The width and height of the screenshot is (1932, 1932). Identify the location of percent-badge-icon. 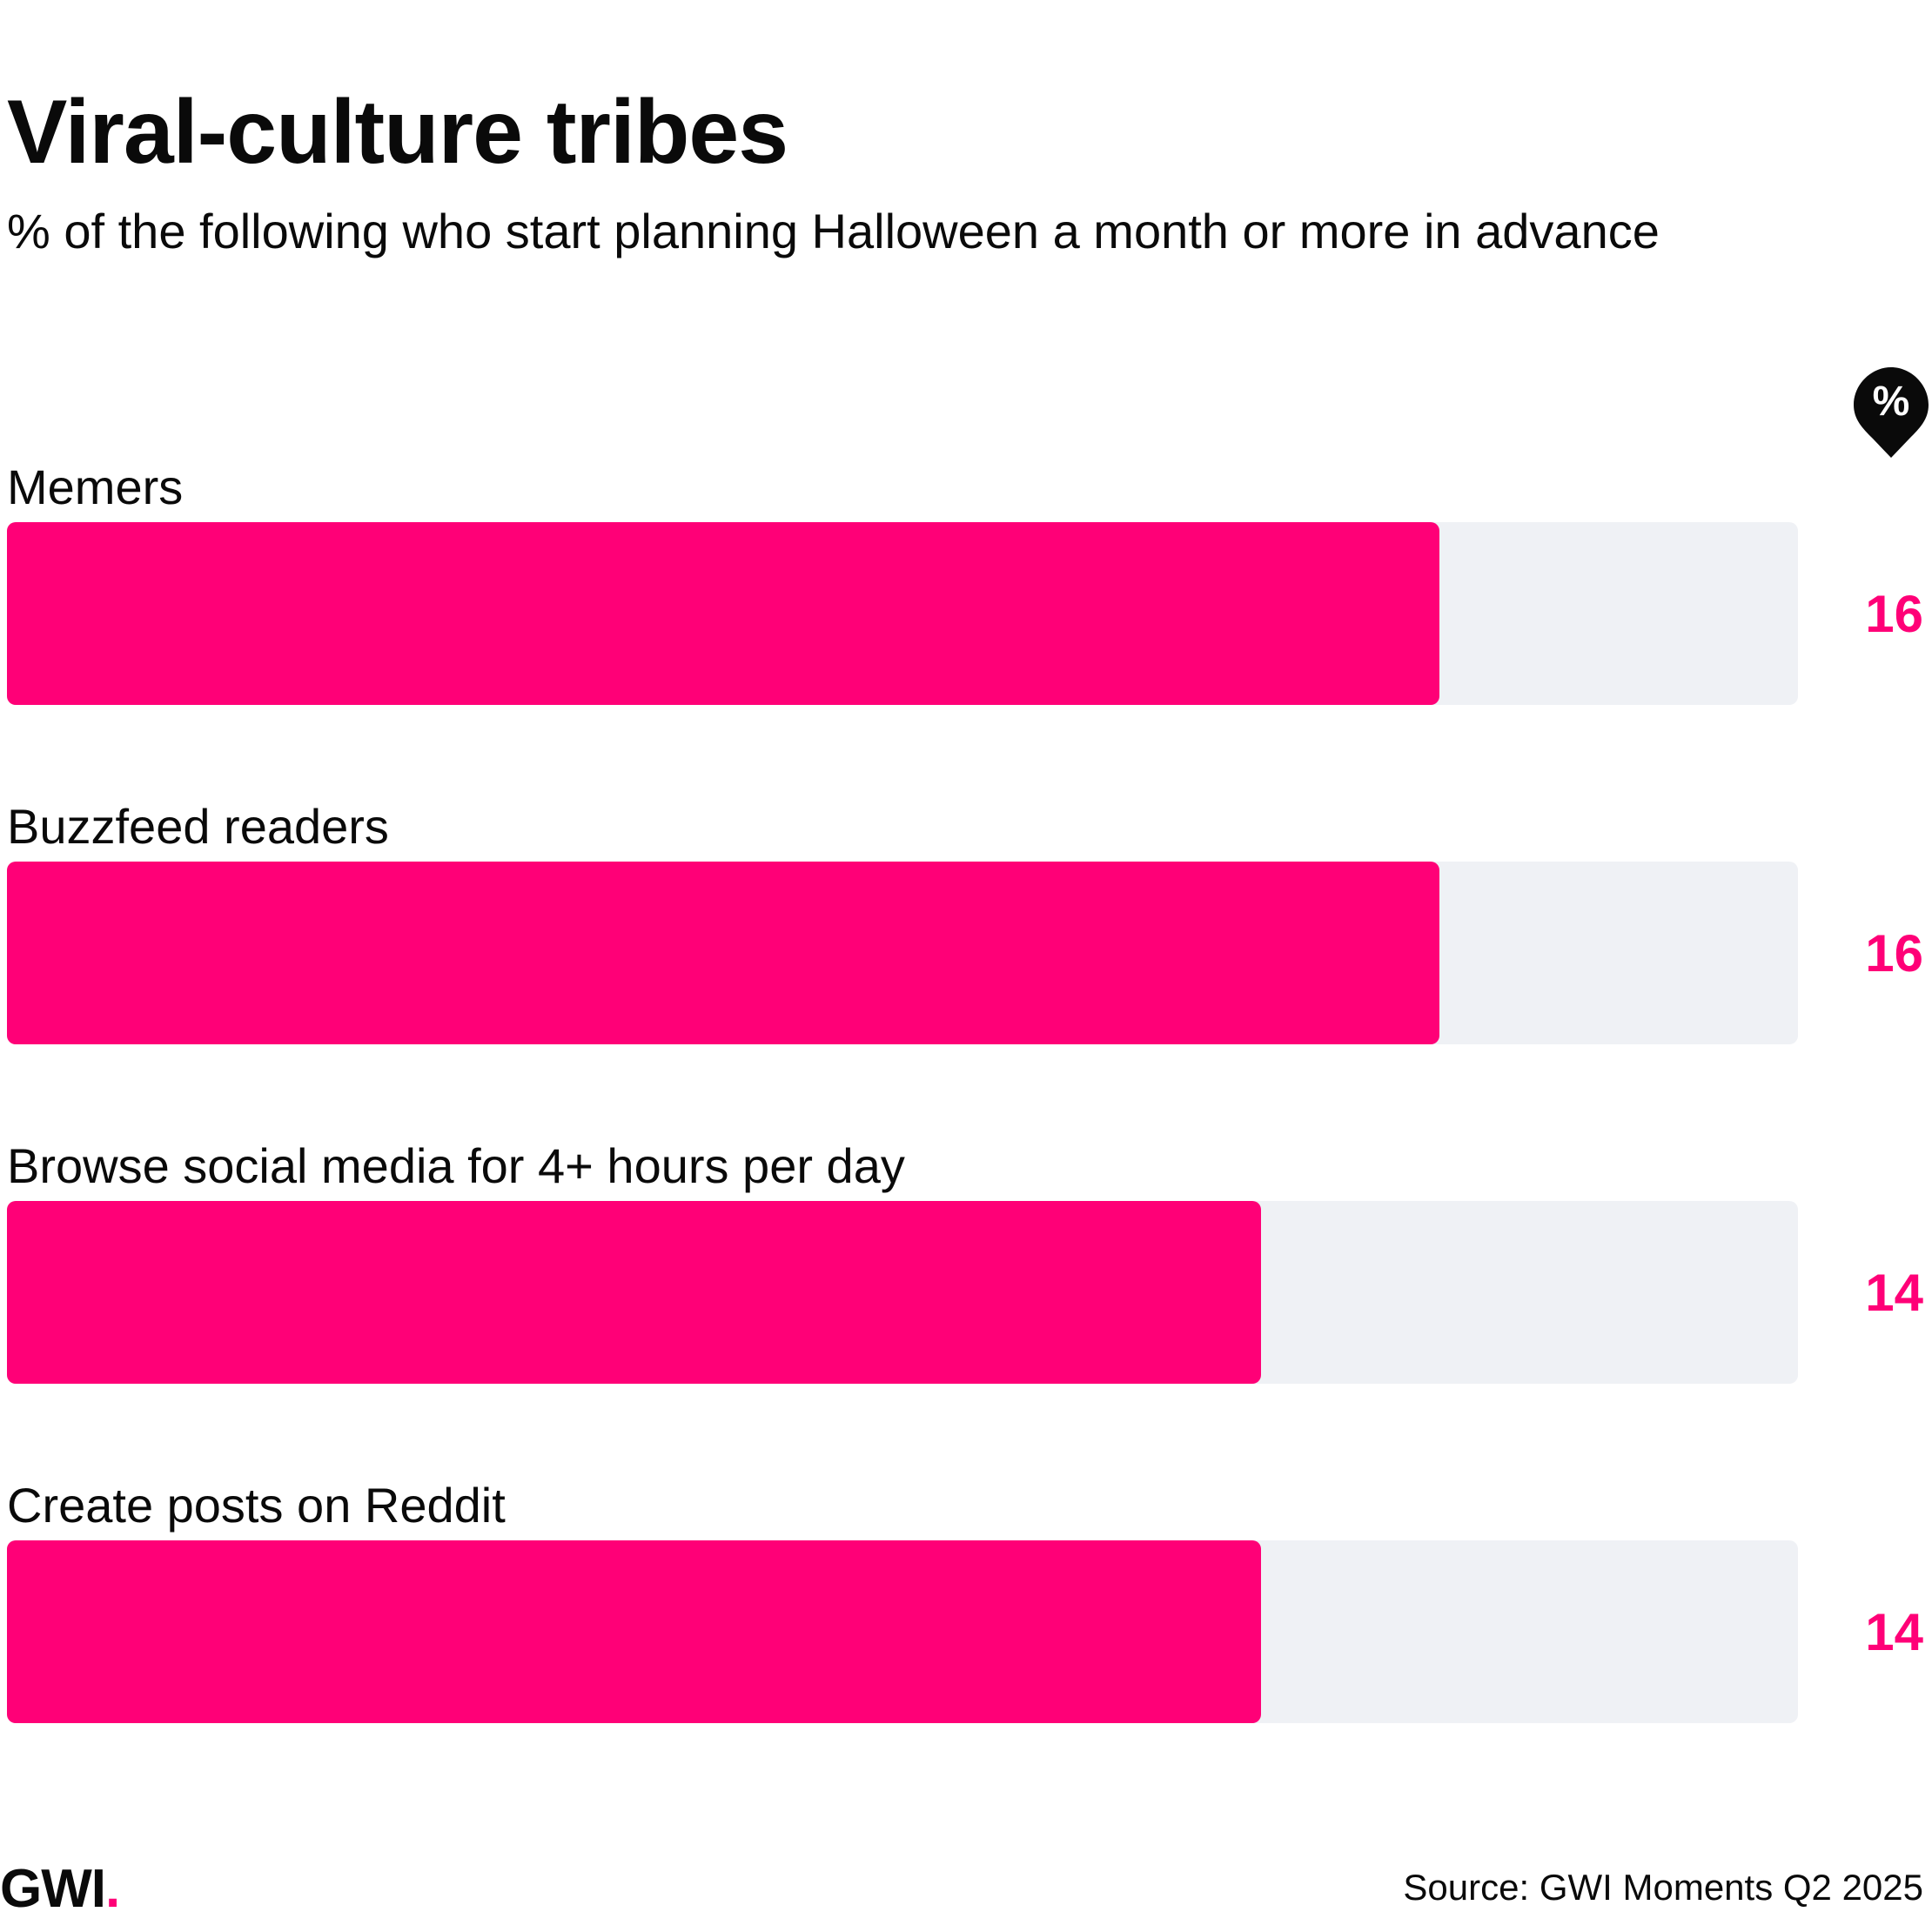
(1892, 412).